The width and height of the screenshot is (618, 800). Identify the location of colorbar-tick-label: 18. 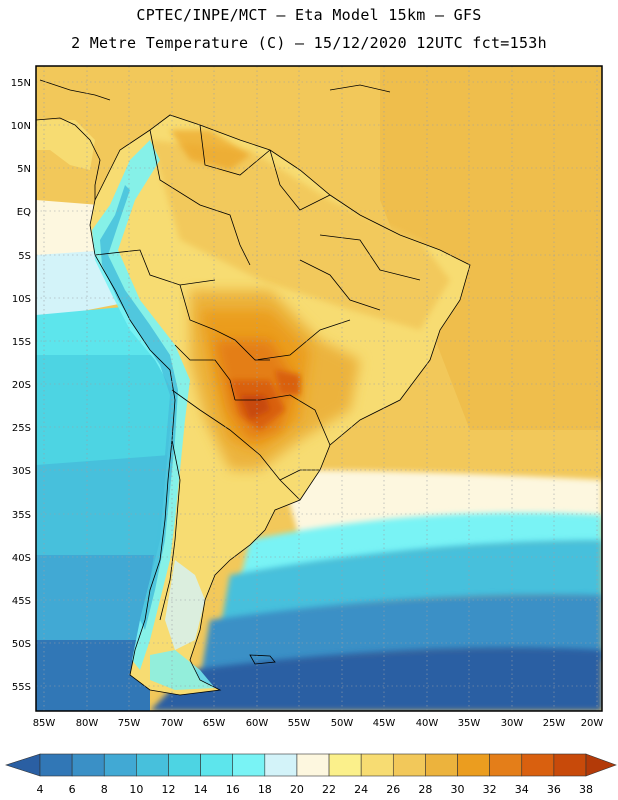
(265, 789).